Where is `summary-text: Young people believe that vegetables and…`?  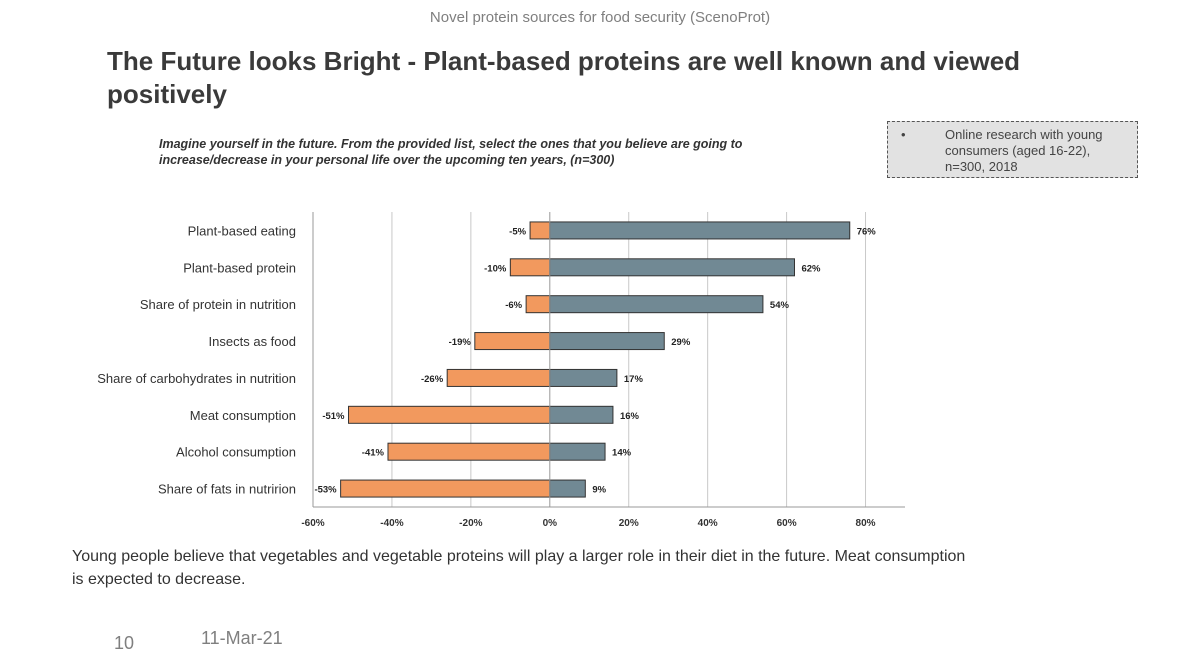 summary-text: Young people believe that vegetables and… is located at coordinates (519, 568).